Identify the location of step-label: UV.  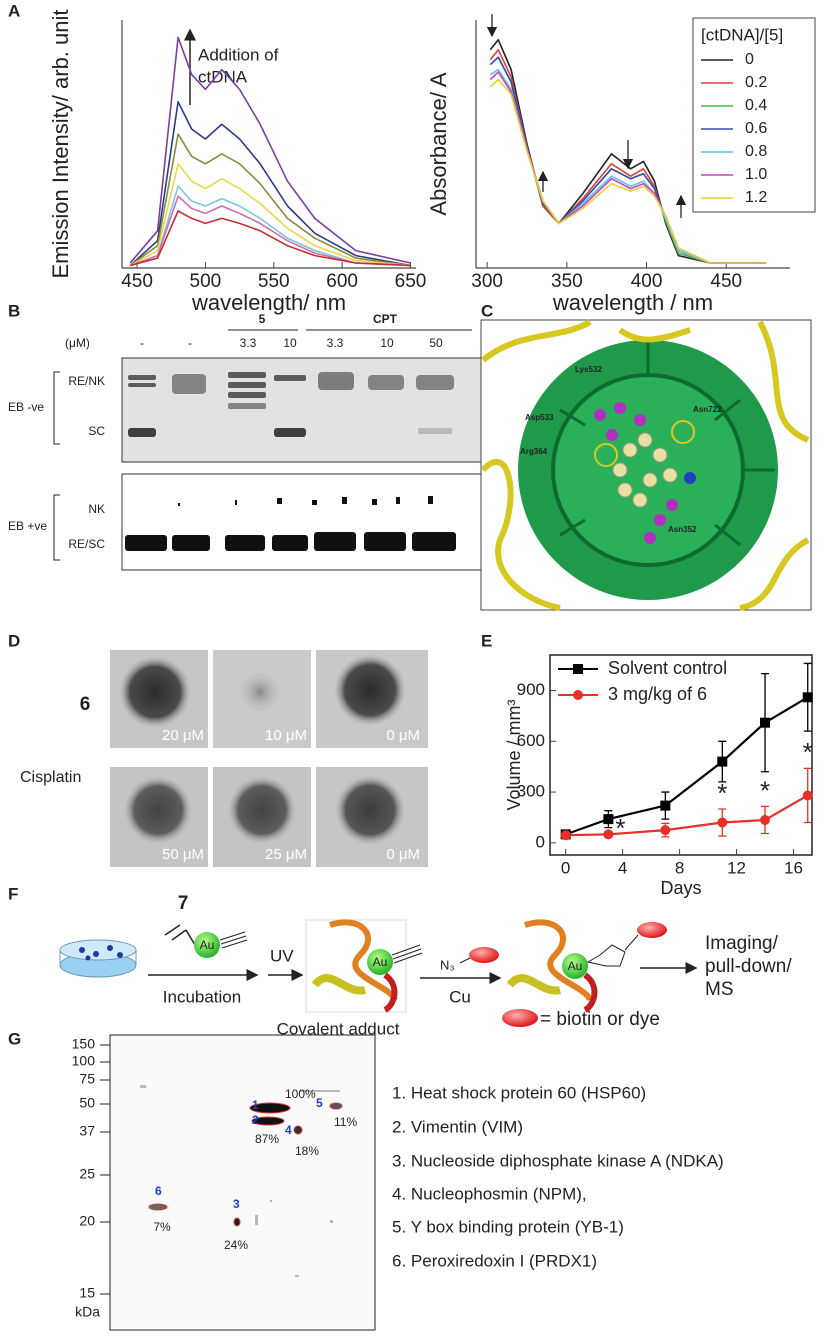
(282, 955).